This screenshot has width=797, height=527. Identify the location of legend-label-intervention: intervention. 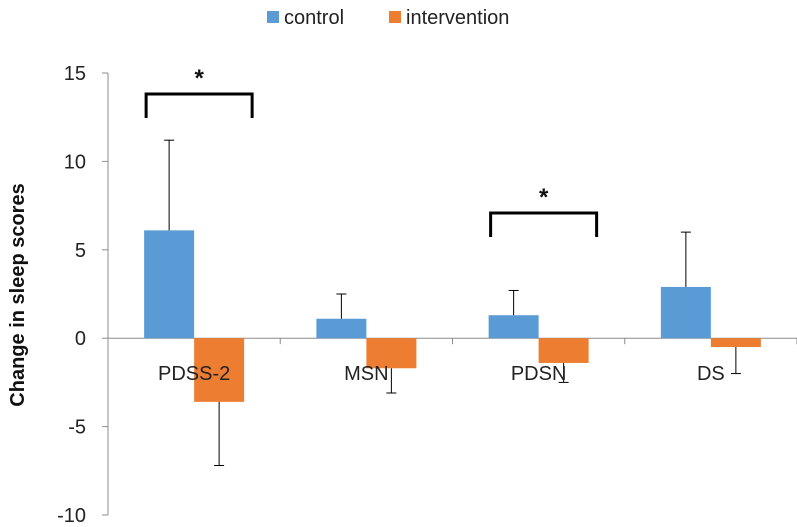
(457, 18).